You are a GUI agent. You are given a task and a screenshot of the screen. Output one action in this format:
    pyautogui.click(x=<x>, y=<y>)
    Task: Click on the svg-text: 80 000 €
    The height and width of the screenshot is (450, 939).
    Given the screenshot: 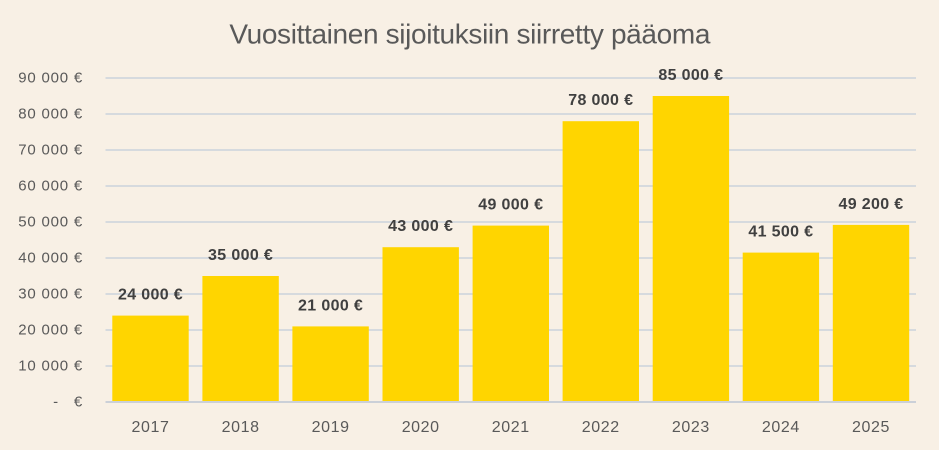 What is the action you would take?
    pyautogui.click(x=50, y=114)
    